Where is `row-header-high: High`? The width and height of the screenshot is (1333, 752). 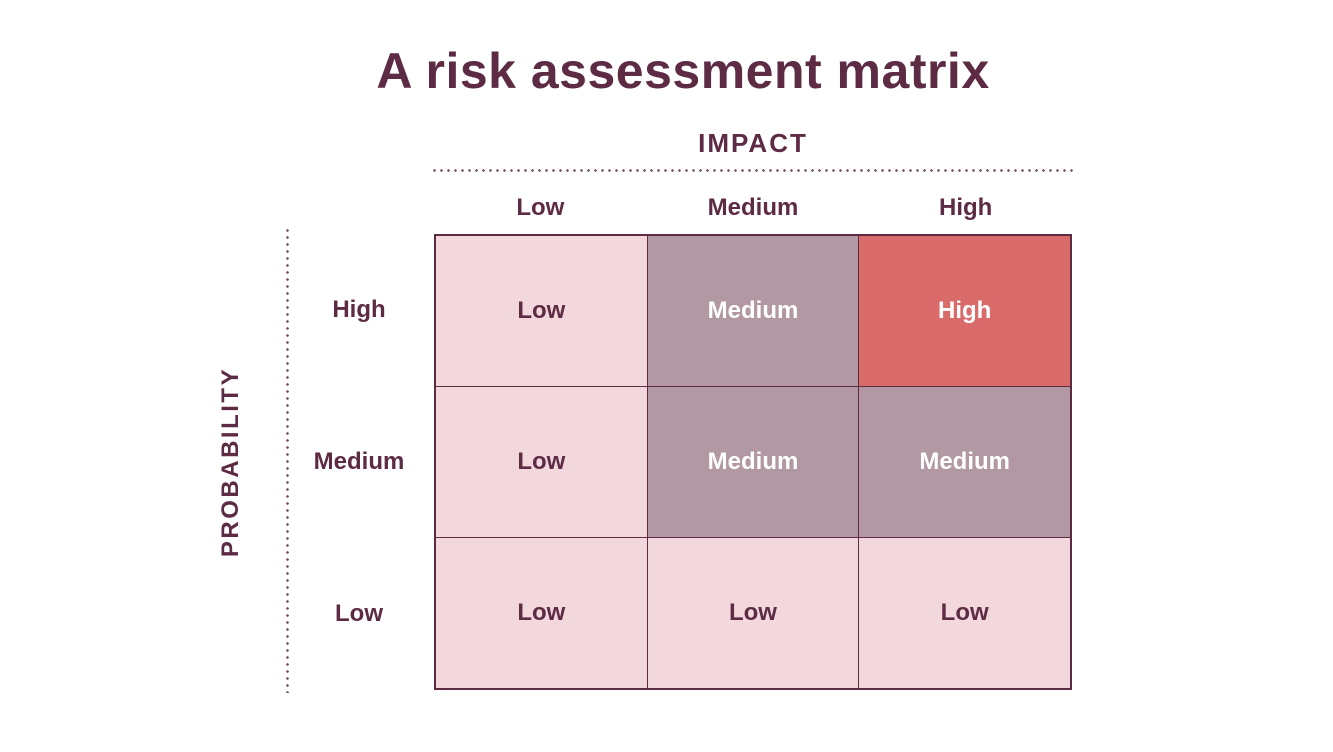
row-header-high: High is located at coordinates (359, 309).